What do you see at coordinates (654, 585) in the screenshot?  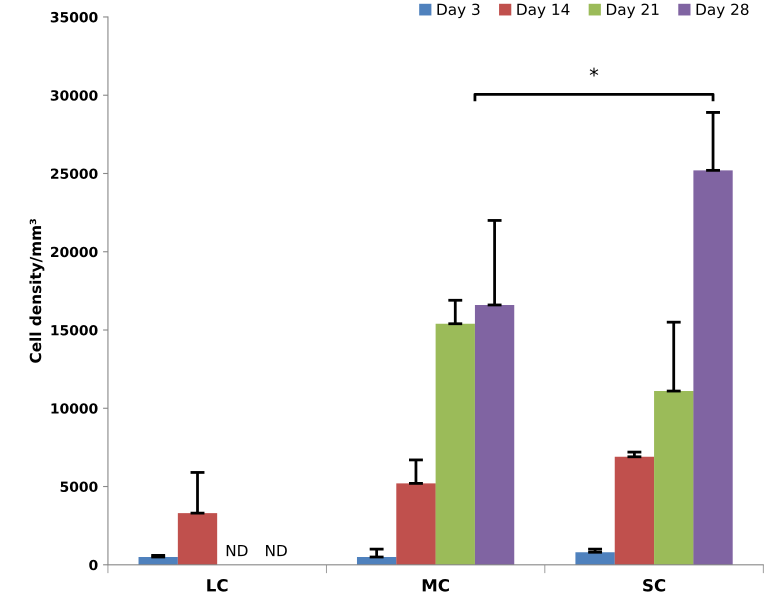 I see `x-tick-label: SC` at bounding box center [654, 585].